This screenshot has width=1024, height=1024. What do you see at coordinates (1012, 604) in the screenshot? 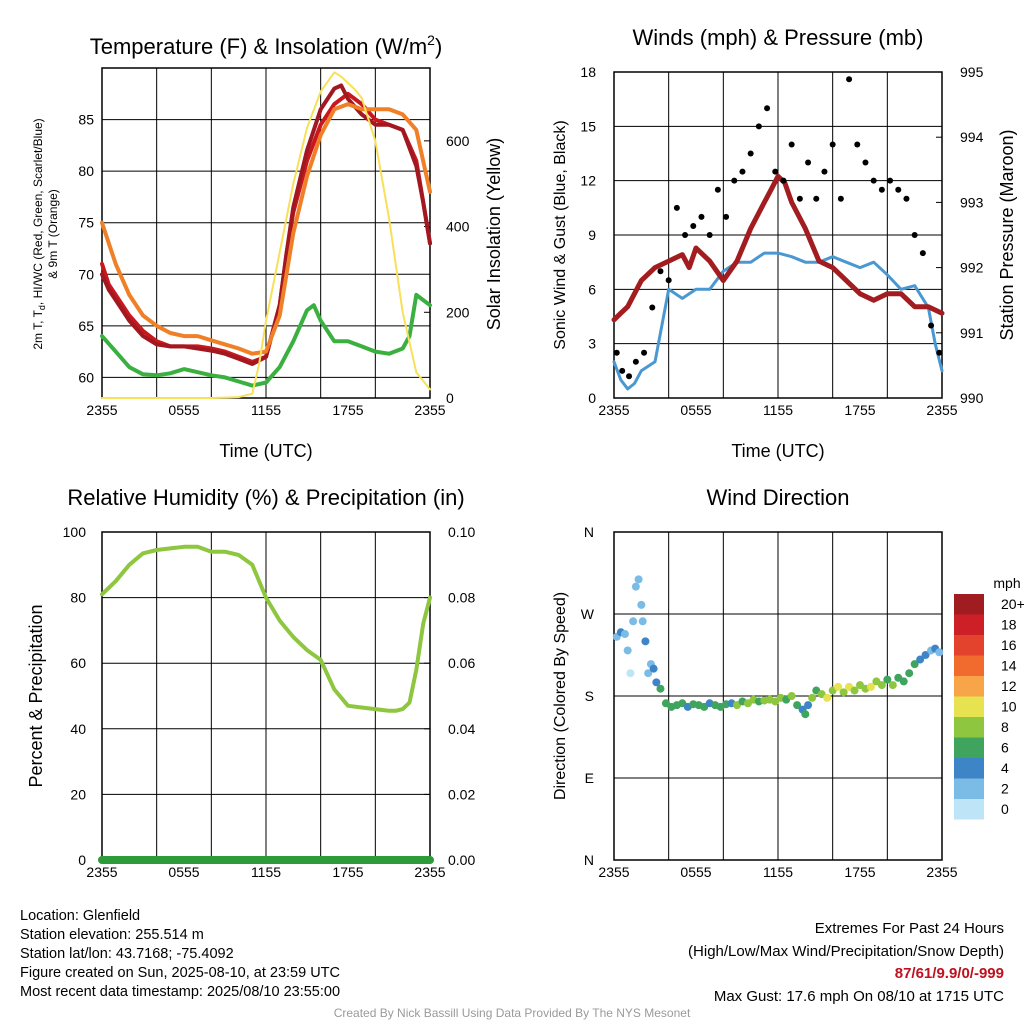
I see `dir-legend-label: 20+` at bounding box center [1012, 604].